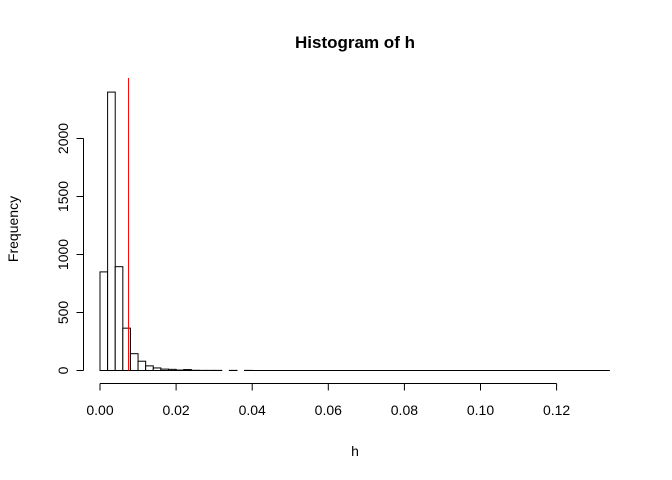 Image resolution: width=672 pixels, height=480 pixels. What do you see at coordinates (63, 138) in the screenshot?
I see `y-tick-label: 2000` at bounding box center [63, 138].